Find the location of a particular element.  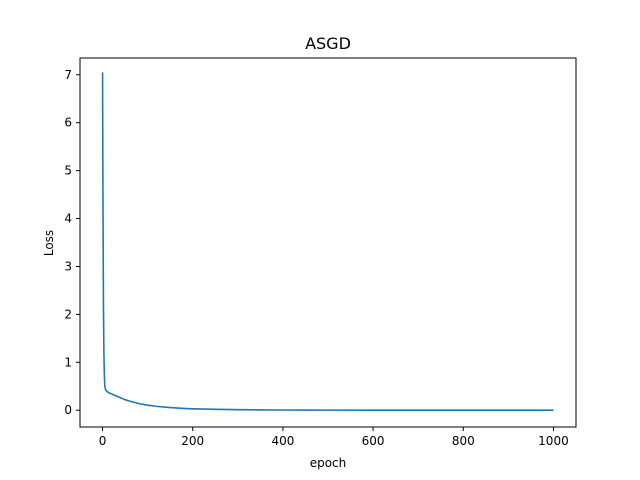

x-tick-label: 1000 is located at coordinates (553, 441).